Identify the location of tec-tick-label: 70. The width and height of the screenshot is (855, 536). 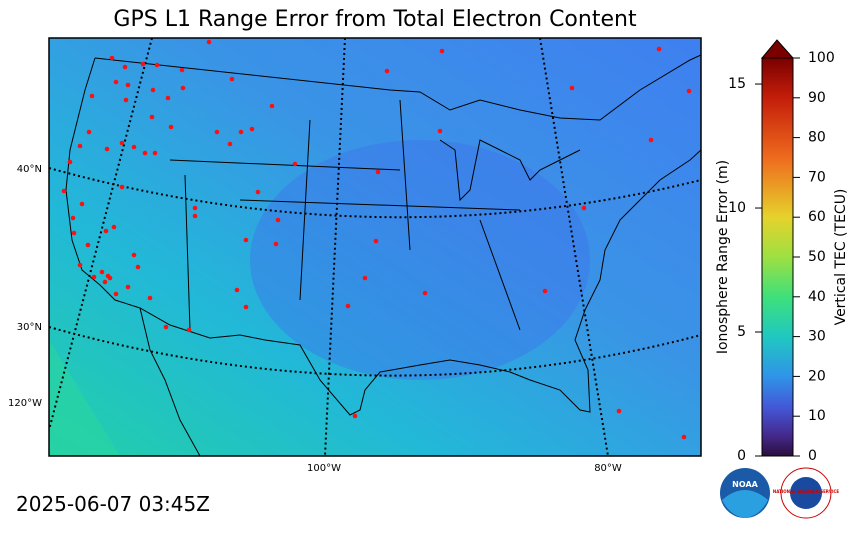
(817, 177).